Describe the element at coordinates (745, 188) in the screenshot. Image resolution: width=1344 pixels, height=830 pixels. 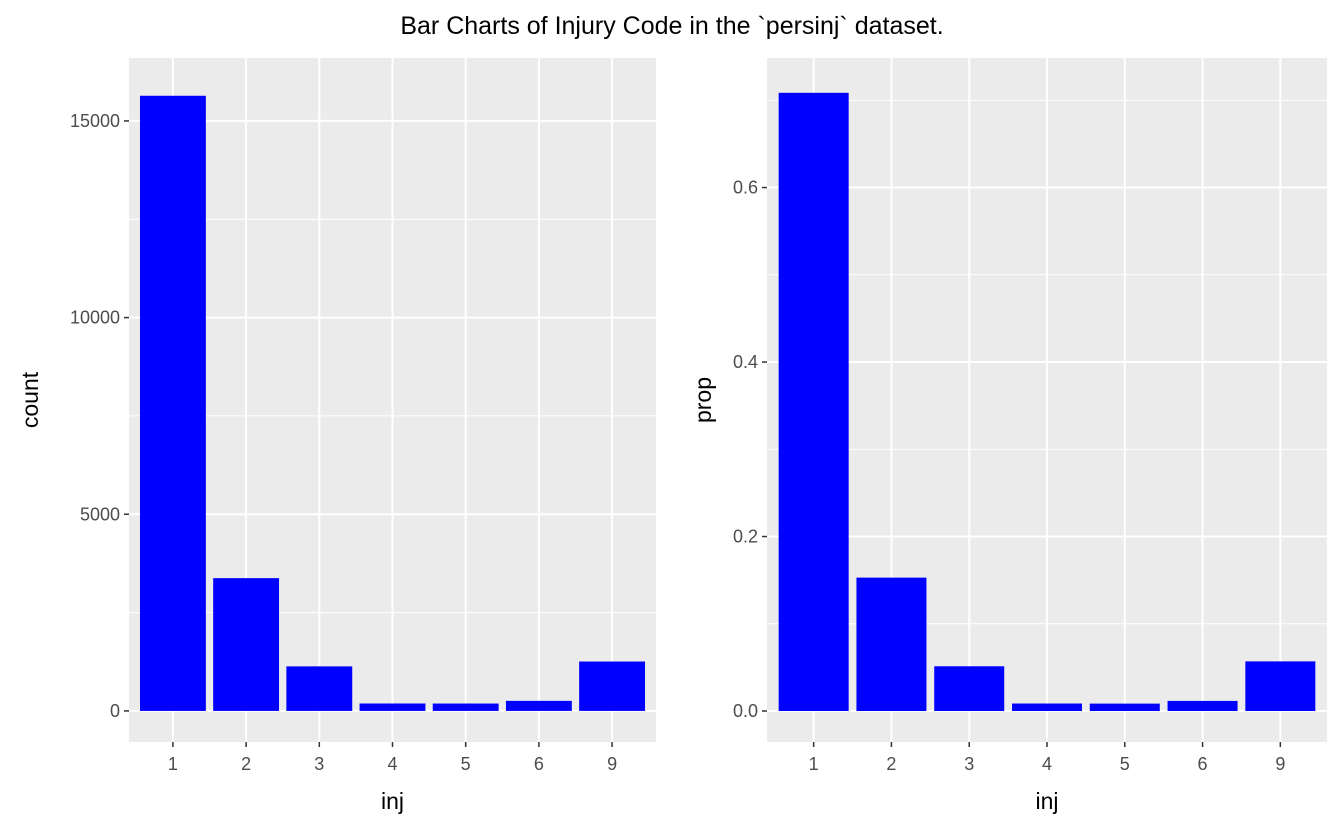
I see `y-tick-label: 0.6` at that location.